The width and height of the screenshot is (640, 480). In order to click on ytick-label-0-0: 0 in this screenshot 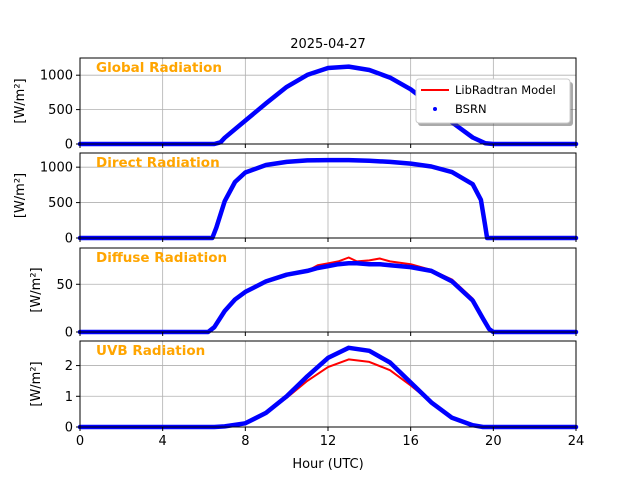, I will do `click(69, 145)`.